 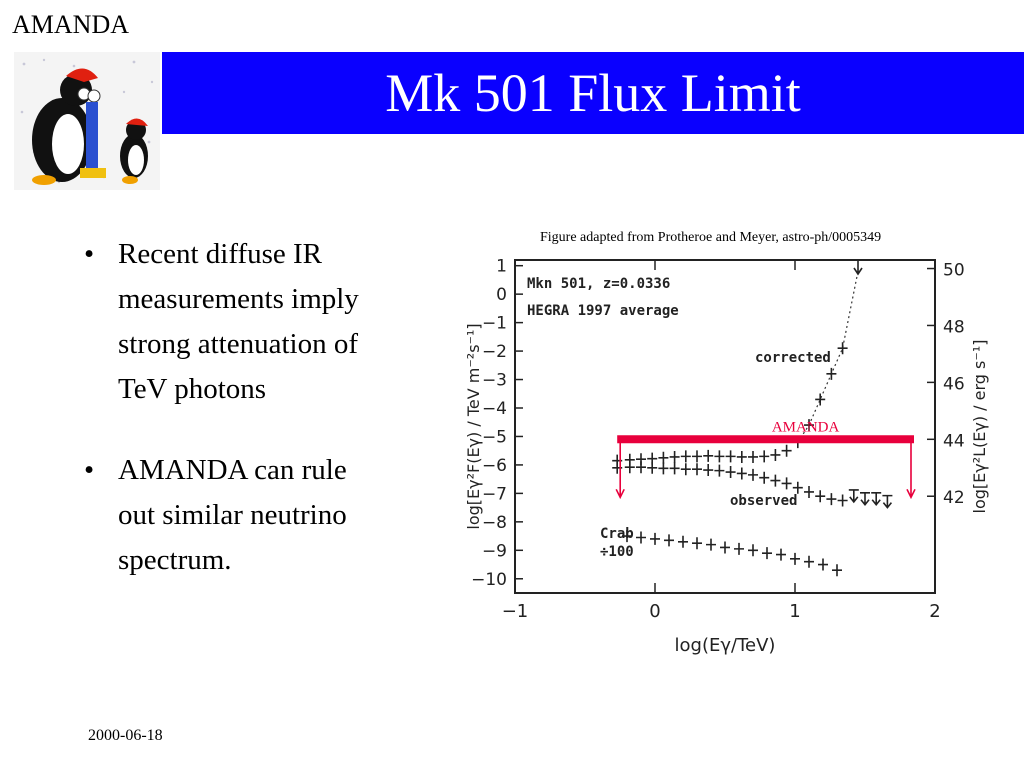 What do you see at coordinates (725, 645) in the screenshot?
I see `x-axis-label: log(Eγ/TeV)` at bounding box center [725, 645].